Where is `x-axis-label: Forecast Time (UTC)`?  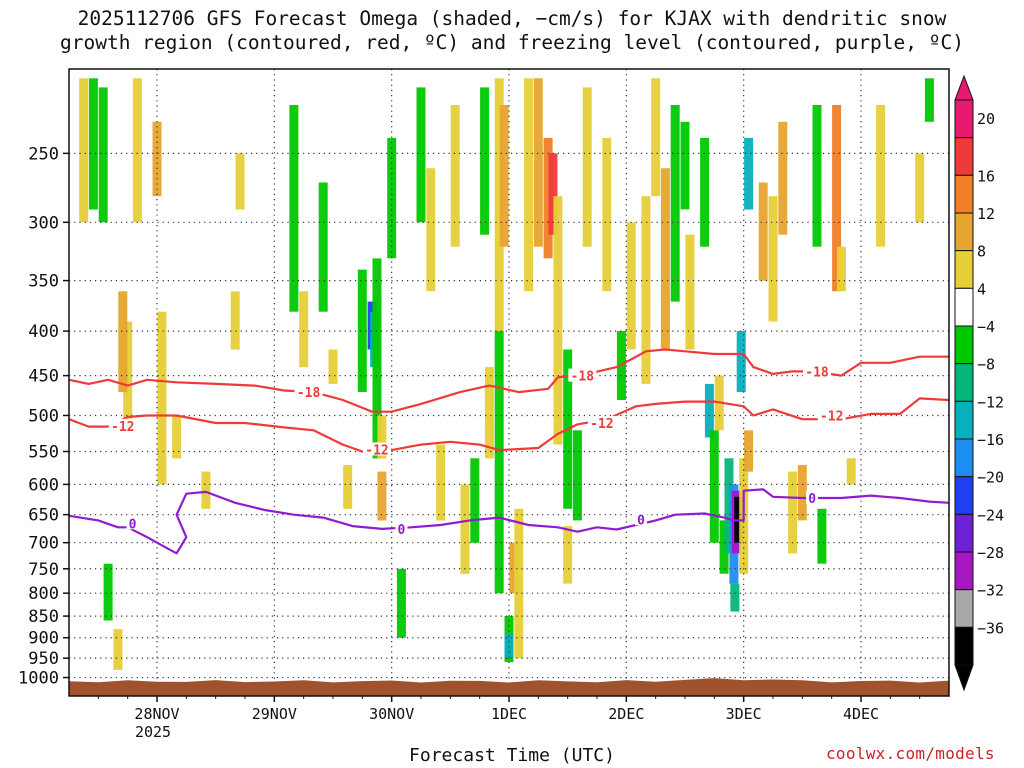
x-axis-label: Forecast Time (UTC) is located at coordinates (512, 755).